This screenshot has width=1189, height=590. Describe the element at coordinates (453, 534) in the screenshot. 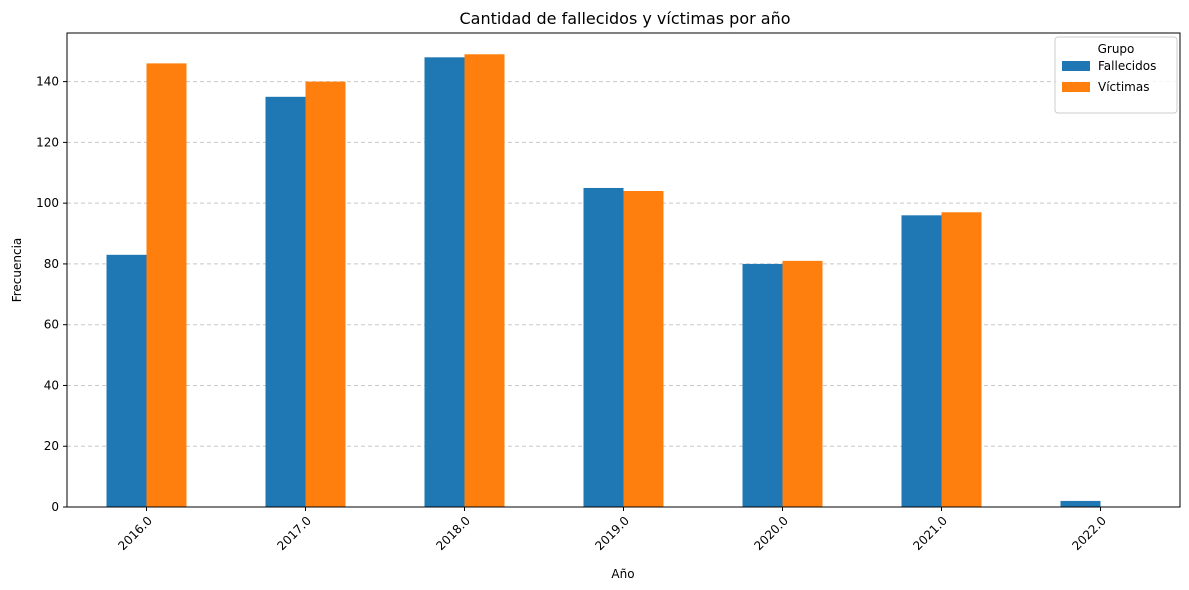

I see `x-tick-label: 2018.0` at that location.